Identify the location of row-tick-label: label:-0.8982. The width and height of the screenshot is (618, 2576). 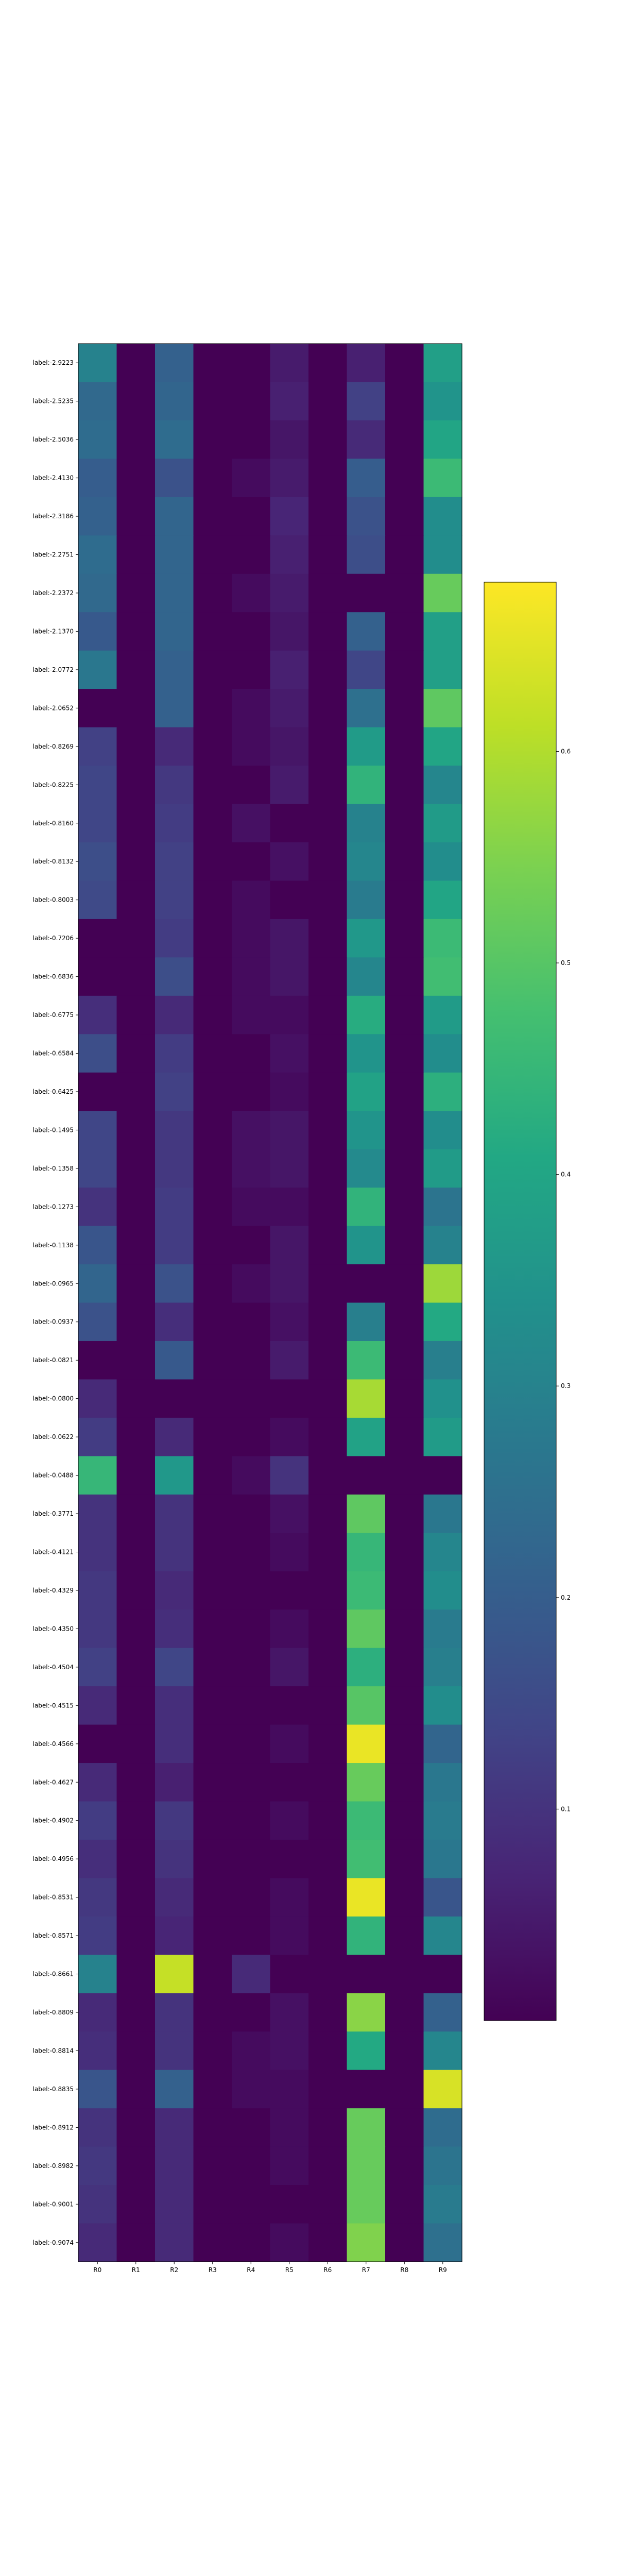
(54, 2166).